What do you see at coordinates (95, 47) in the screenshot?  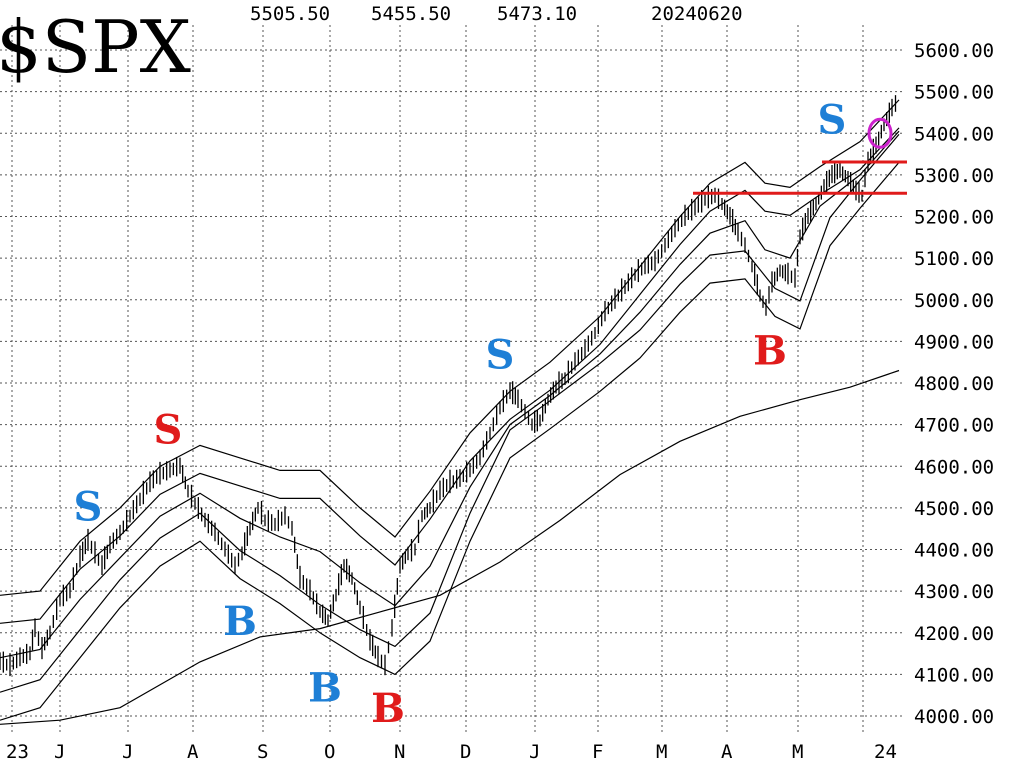 I see `chart-title: $SPX` at bounding box center [95, 47].